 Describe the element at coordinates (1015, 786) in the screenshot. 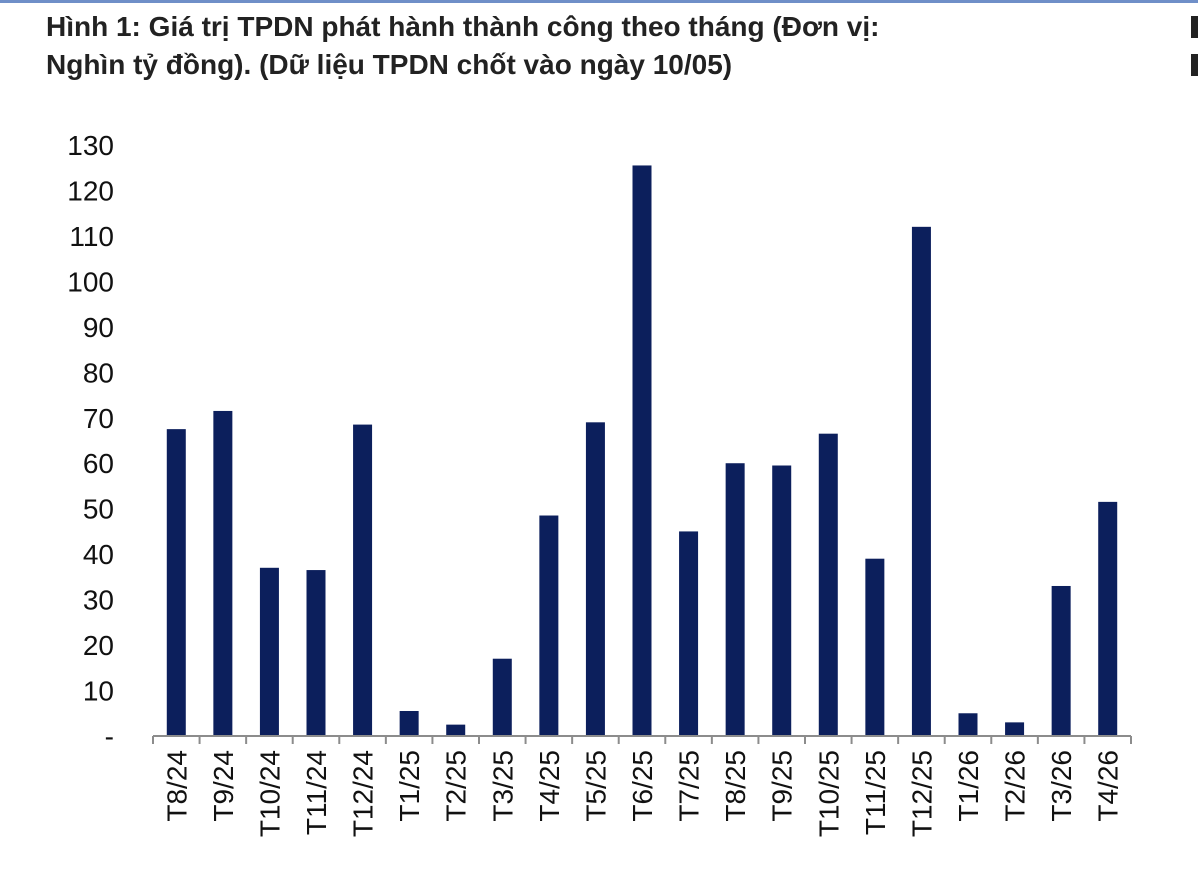

I see `x-tick-label: T2/26` at that location.